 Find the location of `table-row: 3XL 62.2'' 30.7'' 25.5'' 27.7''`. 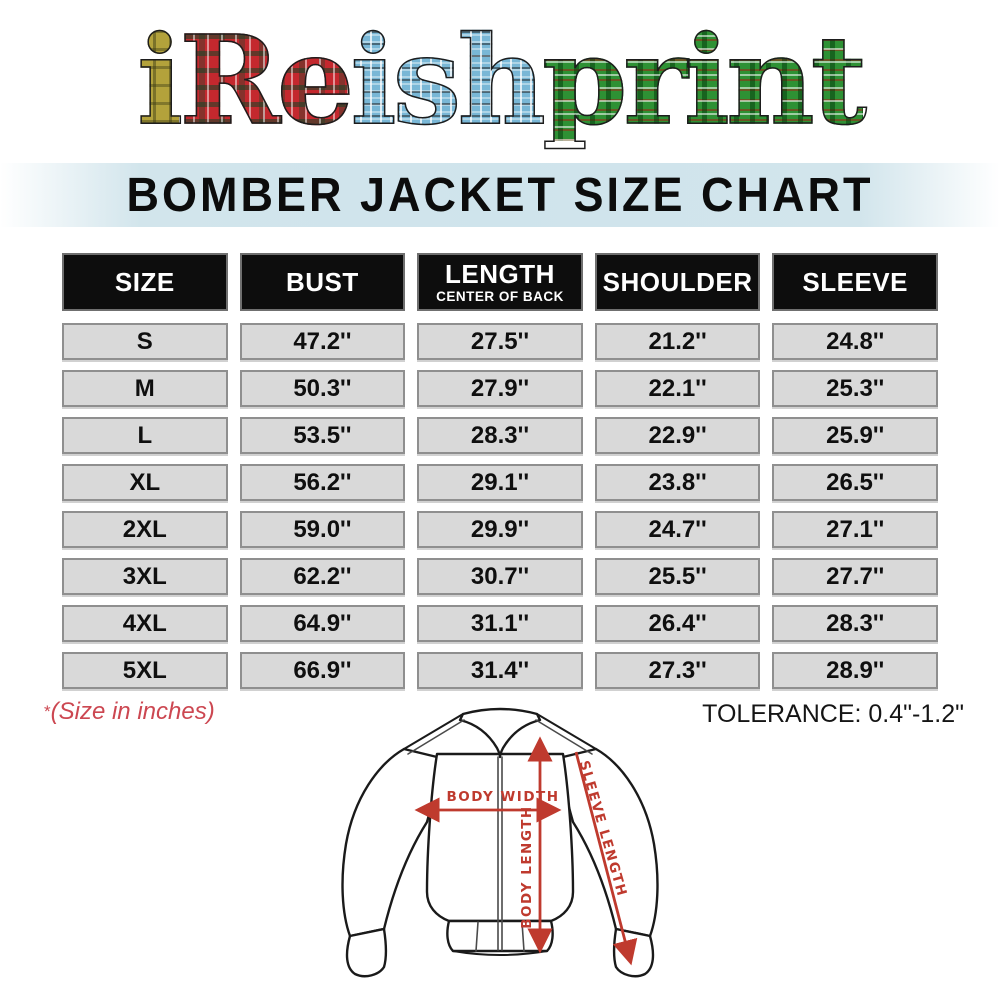

table-row: 3XL 62.2'' 30.7'' 25.5'' 27.7'' is located at coordinates (500, 576).